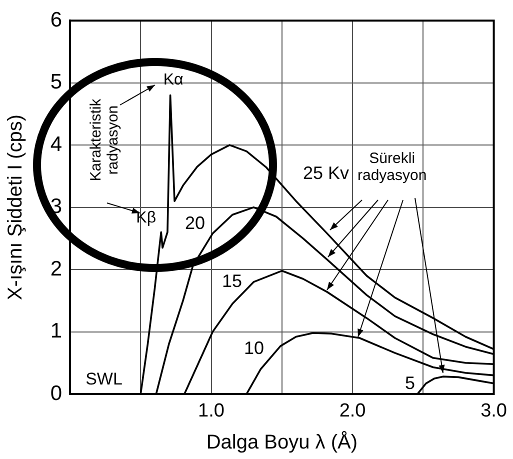  What do you see at coordinates (15, 207) in the screenshot?
I see `y-axis-title: X-ışını Şiddeti I (cps)` at bounding box center [15, 207].